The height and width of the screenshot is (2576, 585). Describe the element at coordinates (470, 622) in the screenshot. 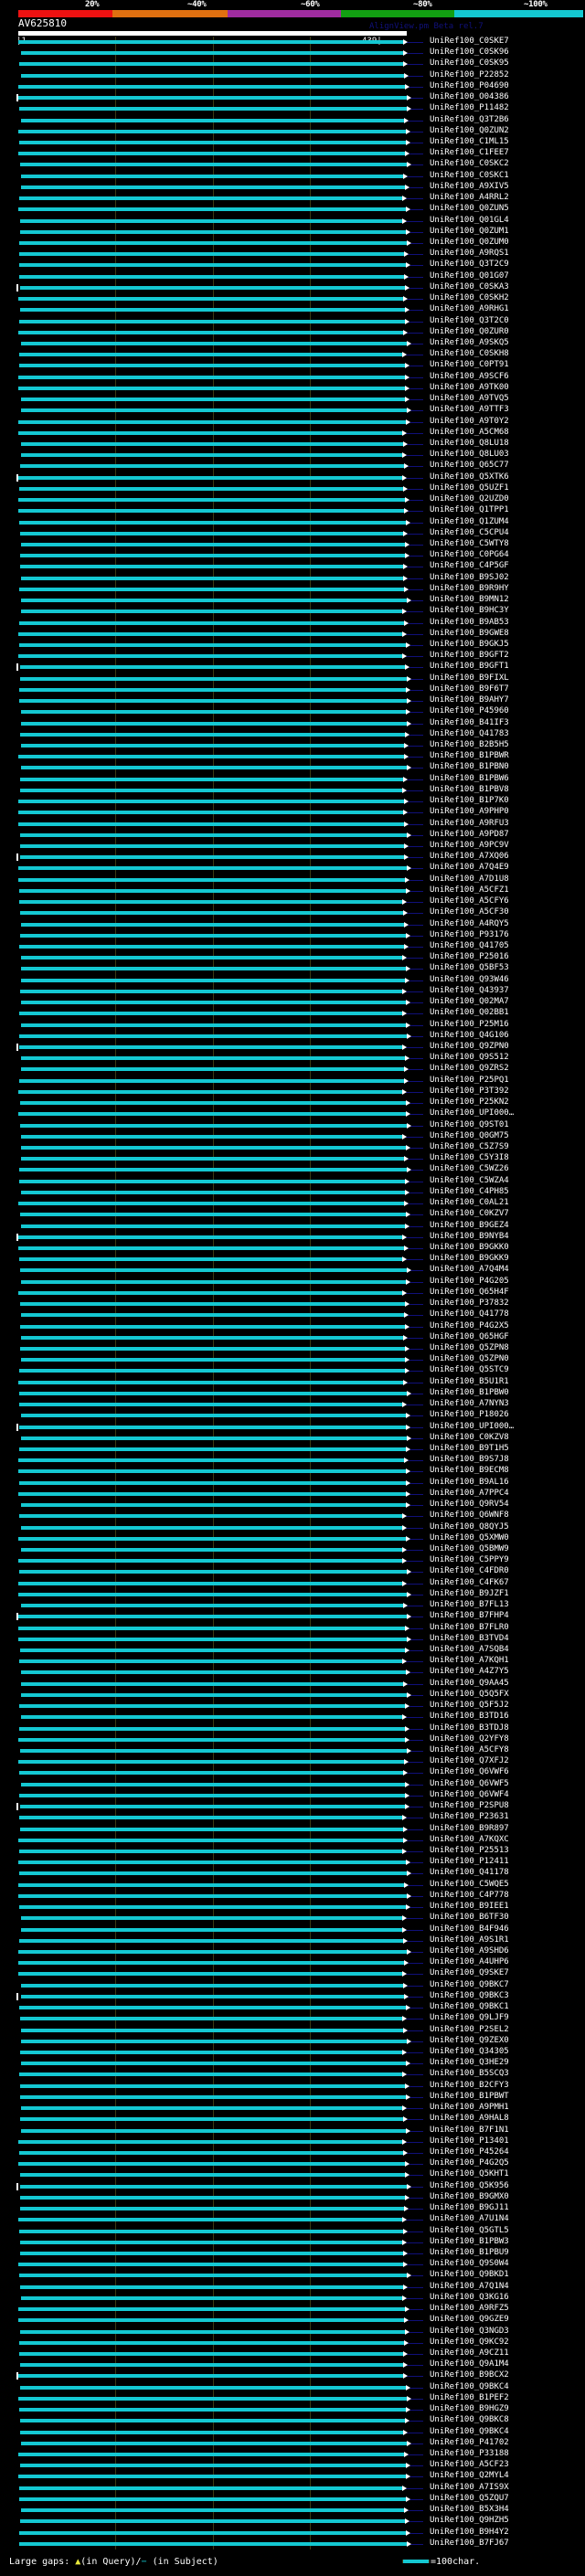

I see `hit-label: UniRef100_B9AB53` at that location.